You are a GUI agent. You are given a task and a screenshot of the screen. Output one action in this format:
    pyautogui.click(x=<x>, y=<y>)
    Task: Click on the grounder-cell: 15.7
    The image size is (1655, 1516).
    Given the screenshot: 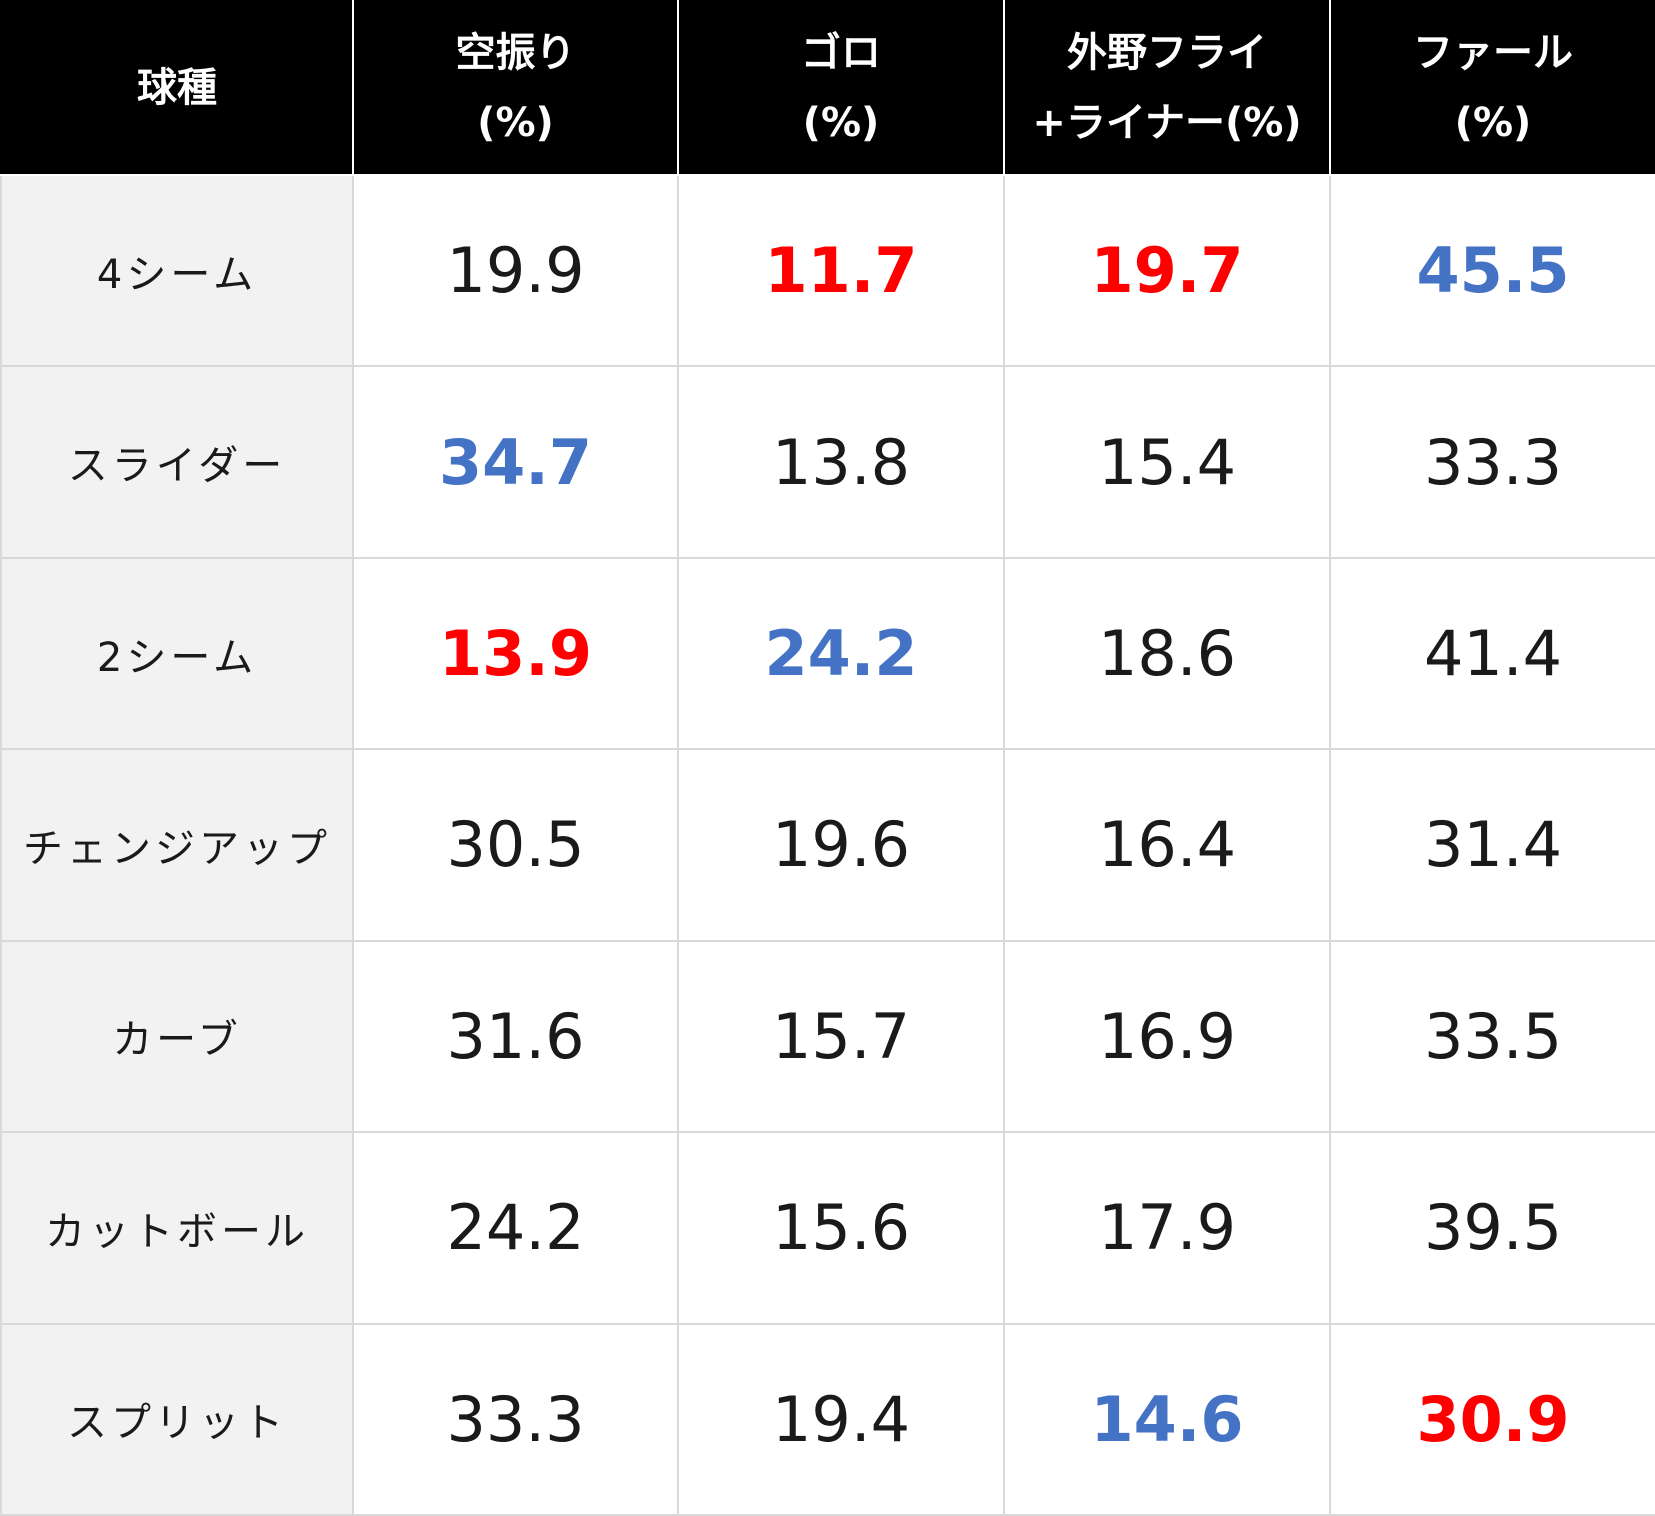 What is the action you would take?
    pyautogui.click(x=841, y=1036)
    